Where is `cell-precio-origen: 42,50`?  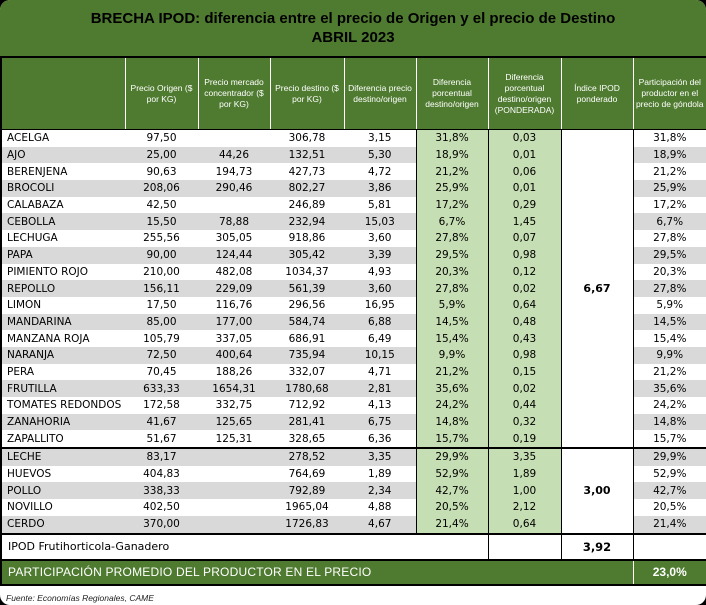
cell-precio-origen: 42,50 is located at coordinates (161, 205).